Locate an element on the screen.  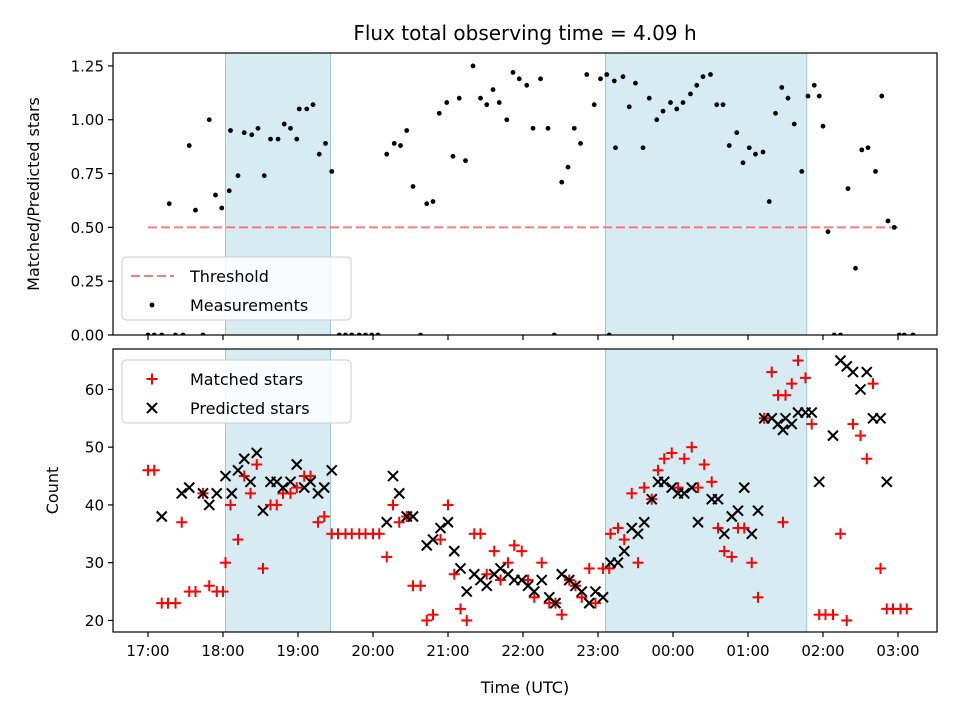
y-tick-label: 1.25 is located at coordinates (87, 66).